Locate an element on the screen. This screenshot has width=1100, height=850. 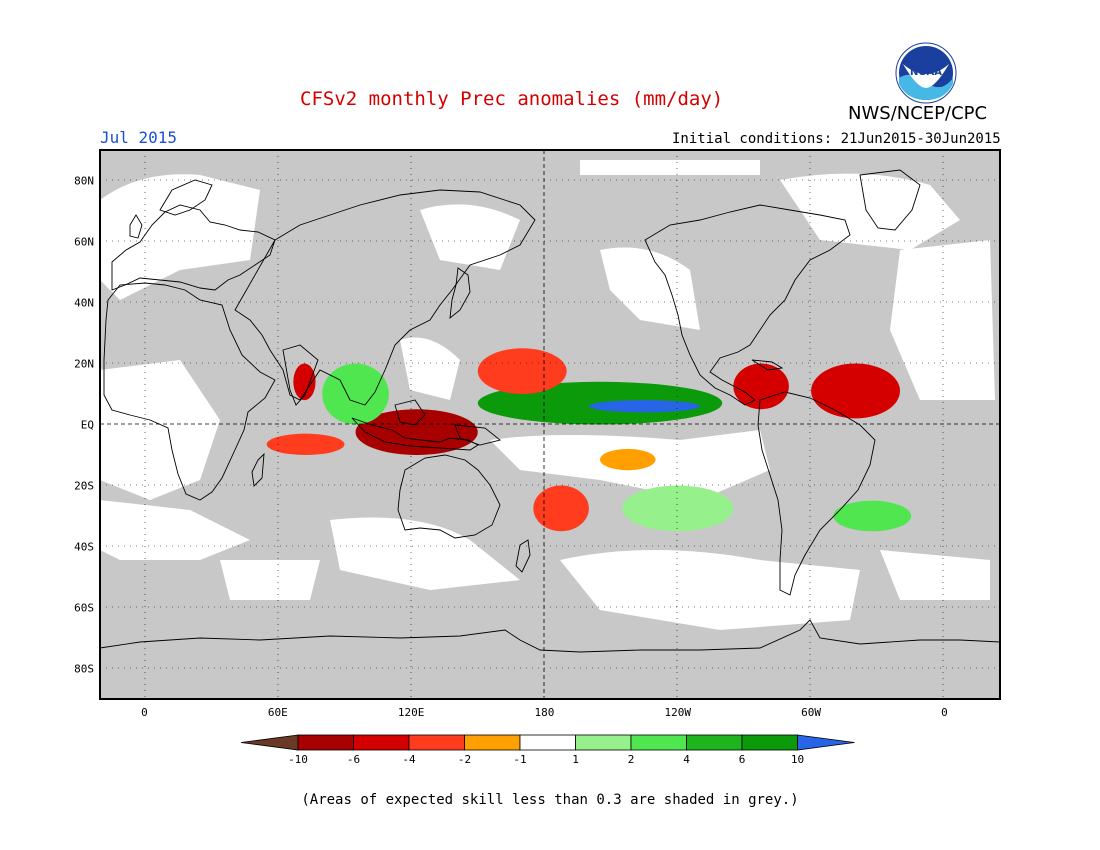
australia-coast is located at coordinates (449, 496).